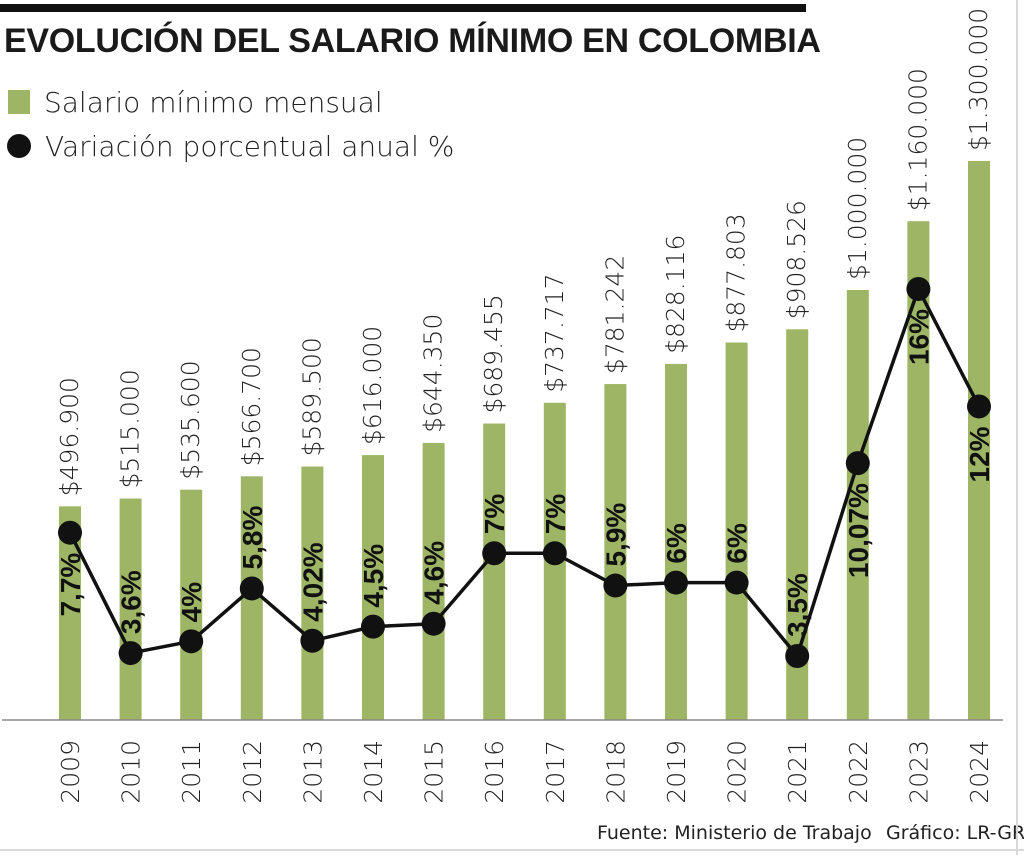 This screenshot has height=855, width=1024. What do you see at coordinates (131, 772) in the screenshot?
I see `x-tick-label-2010: 2010` at bounding box center [131, 772].